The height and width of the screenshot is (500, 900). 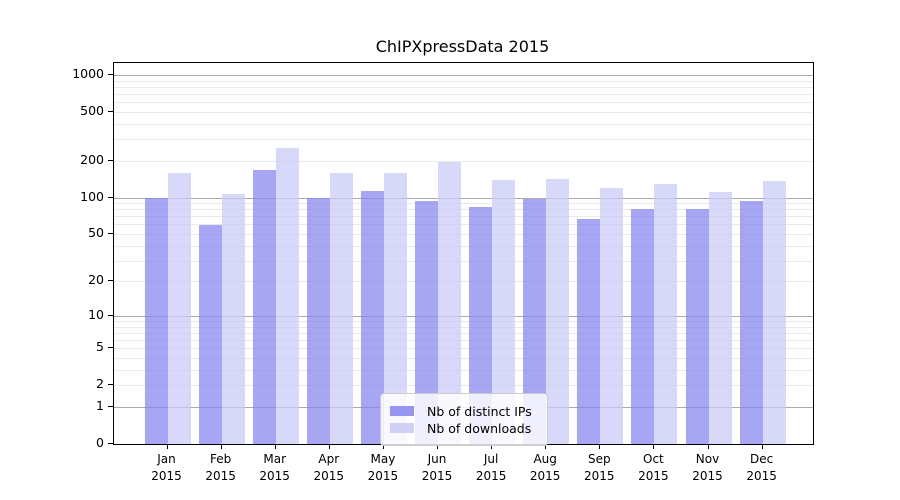 What do you see at coordinates (666, 314) in the screenshot?
I see `bar-downloads-oct` at bounding box center [666, 314].